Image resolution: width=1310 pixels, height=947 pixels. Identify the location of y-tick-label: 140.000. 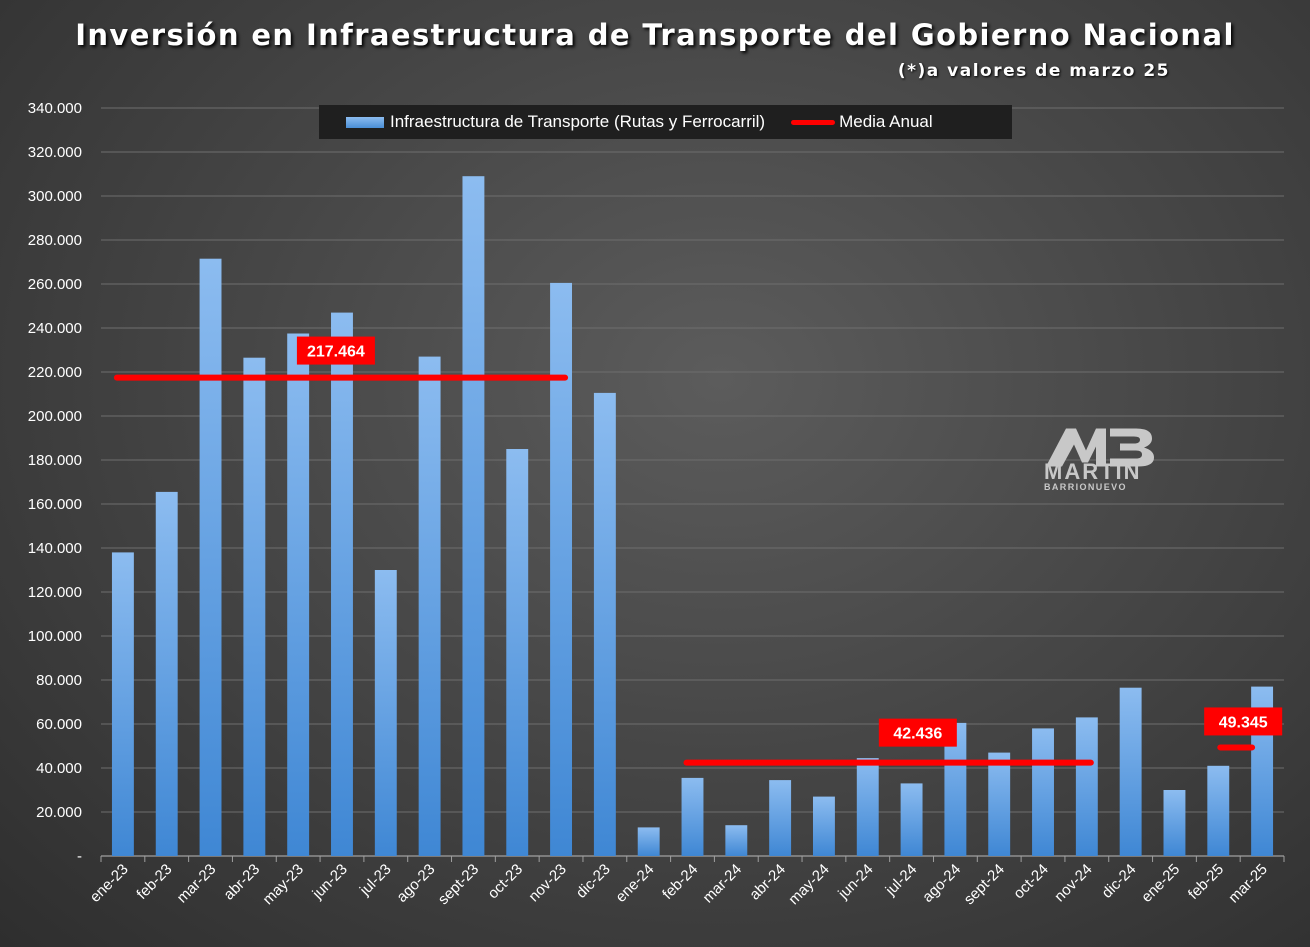
(55, 548).